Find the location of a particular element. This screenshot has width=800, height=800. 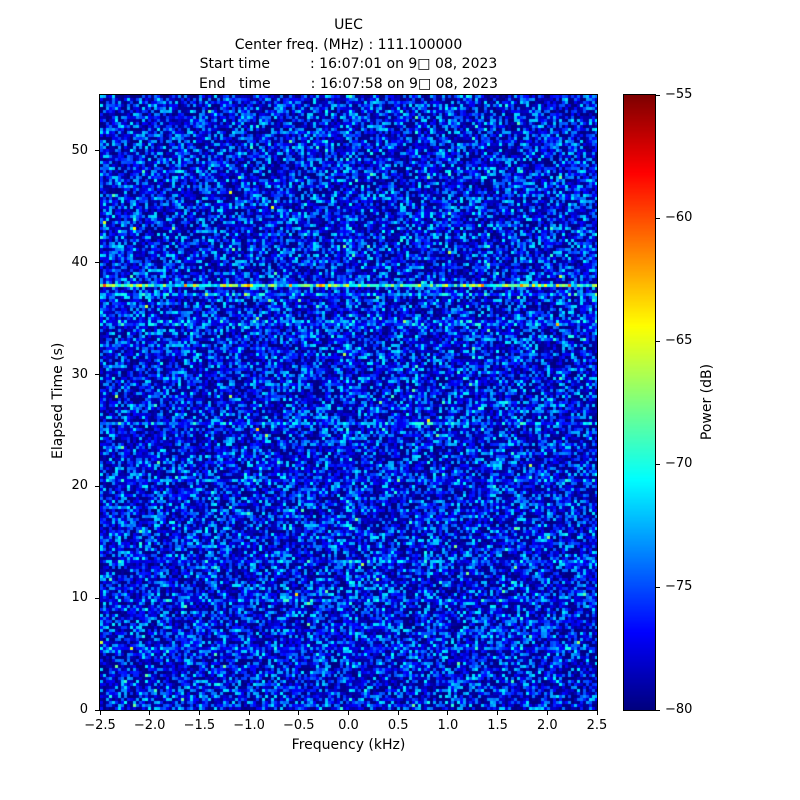

colorbar-tick-label: −80 is located at coordinates (679, 709).